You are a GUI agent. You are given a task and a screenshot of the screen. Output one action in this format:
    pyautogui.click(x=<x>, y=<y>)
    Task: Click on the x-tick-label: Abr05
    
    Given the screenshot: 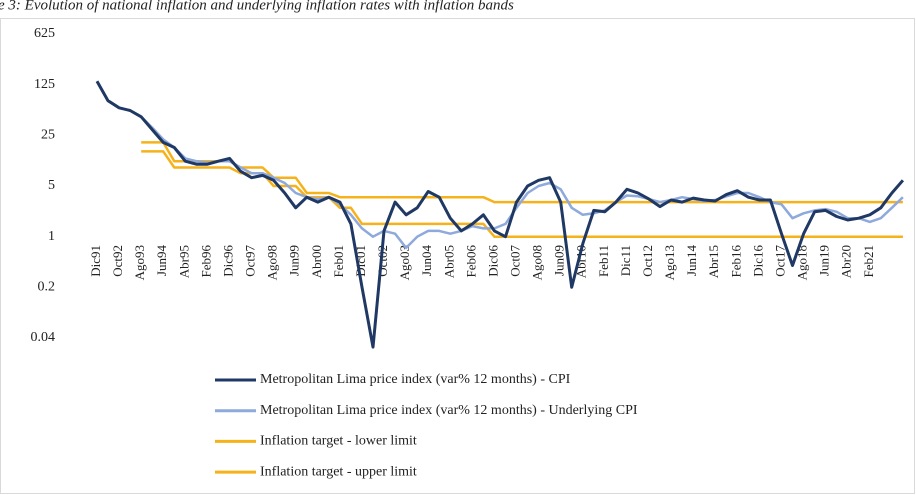 What is the action you would take?
    pyautogui.click(x=448, y=261)
    